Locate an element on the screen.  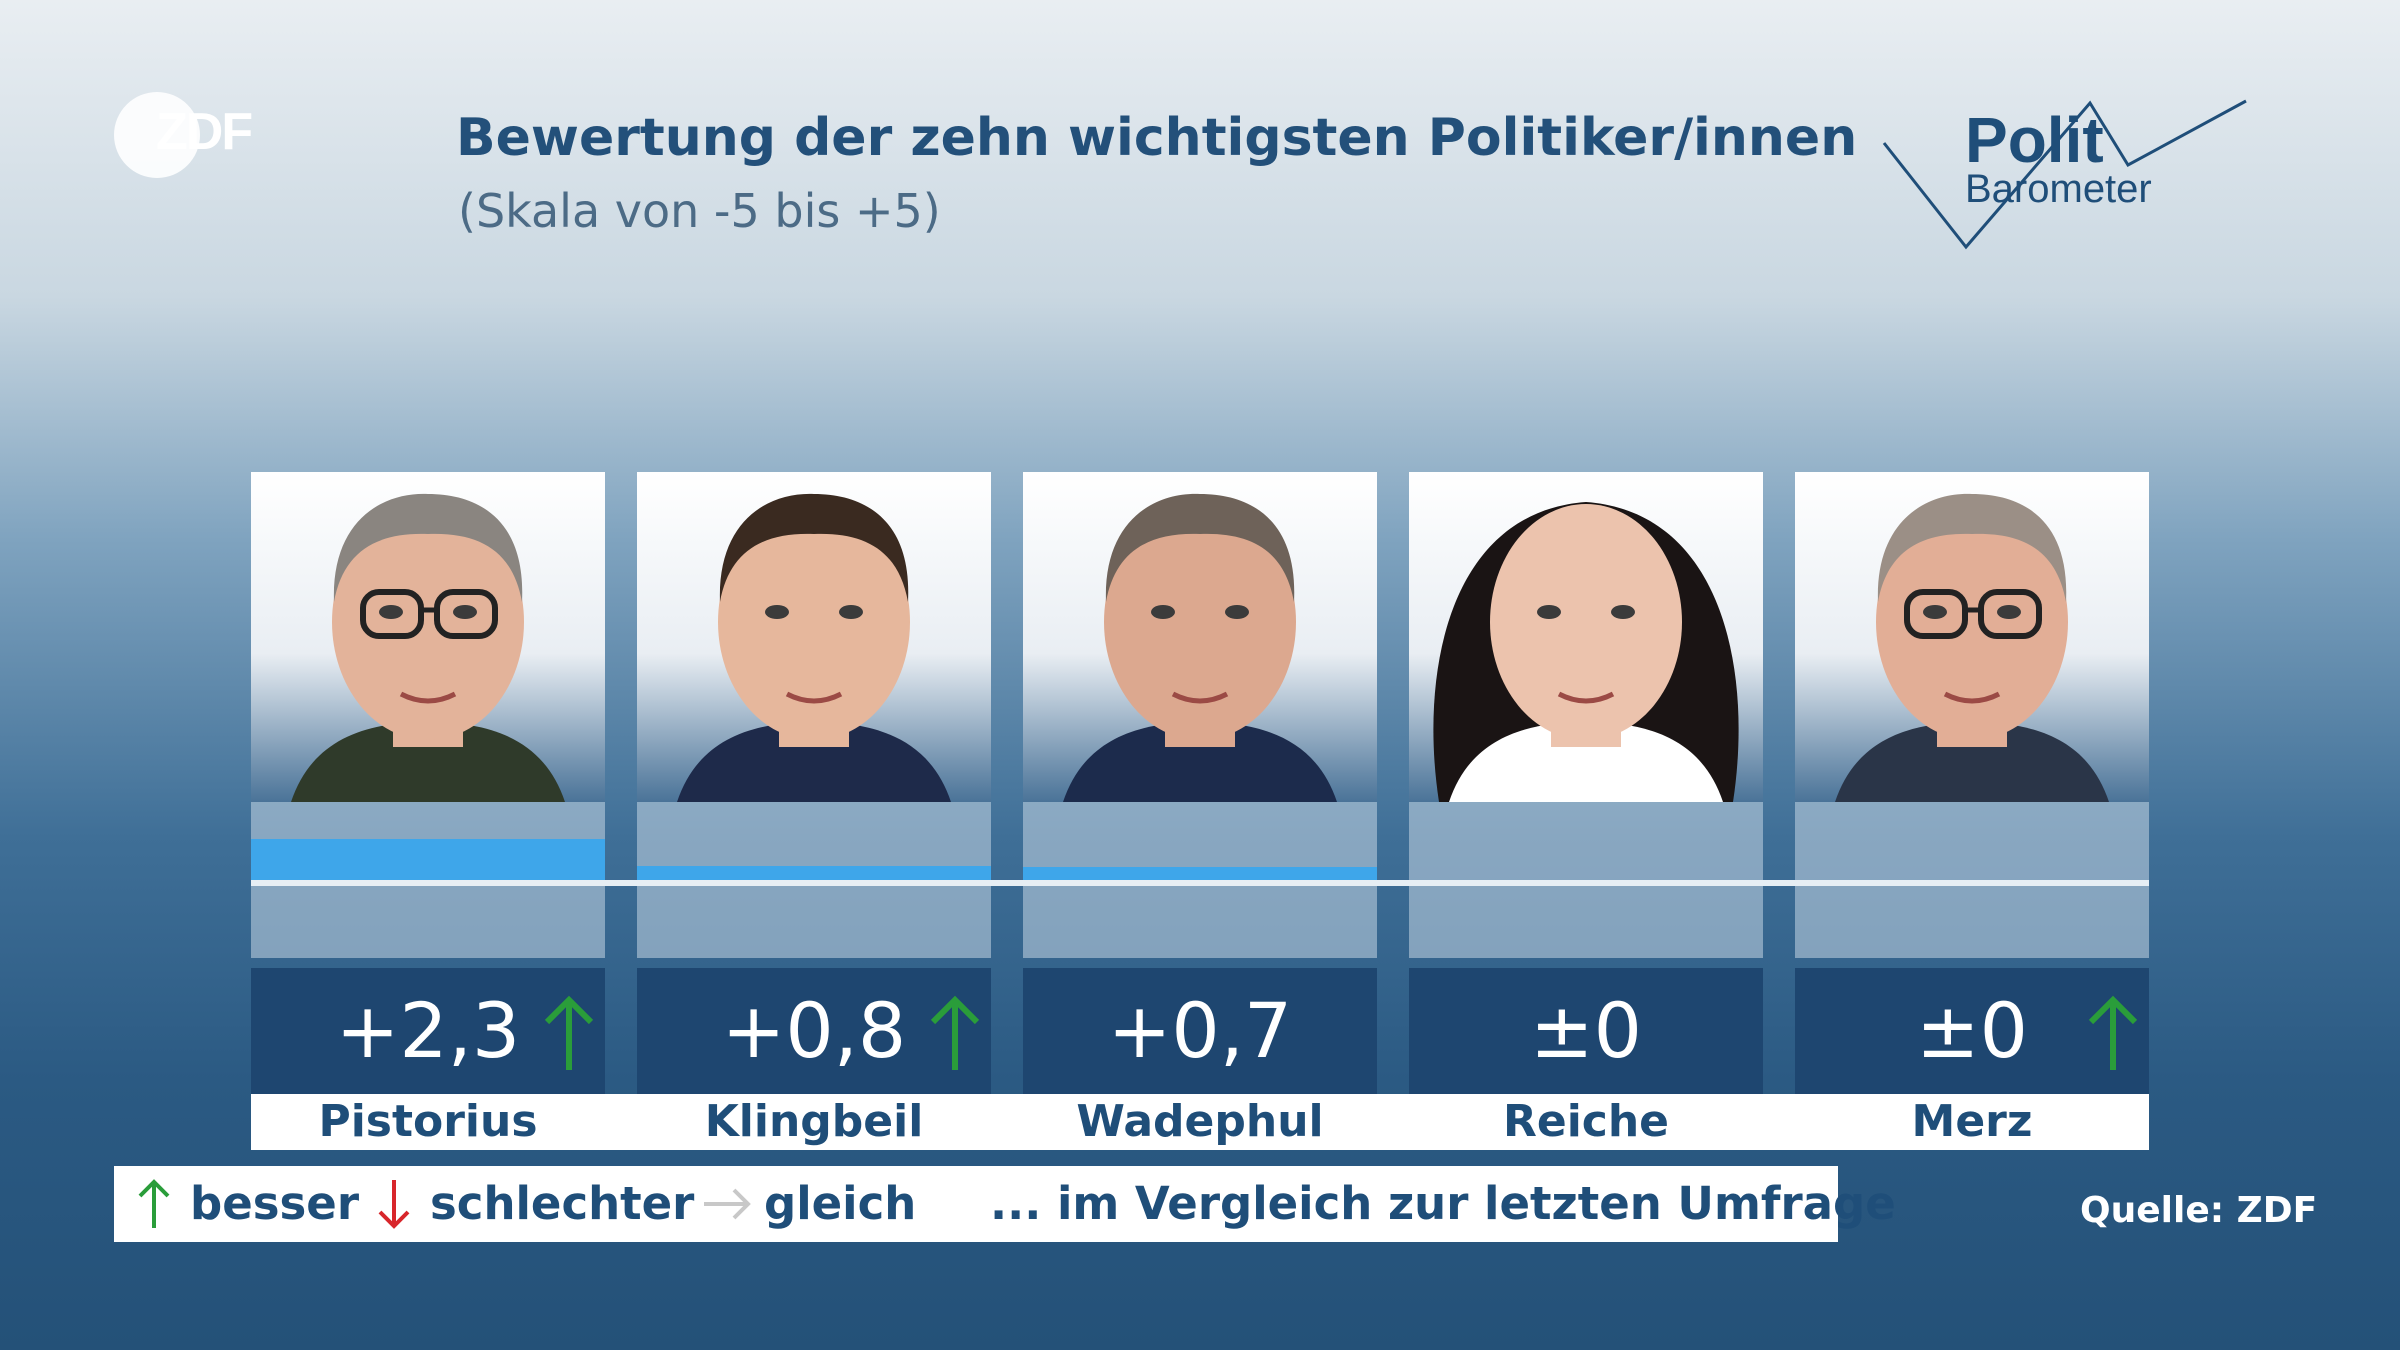
zdf-logo: ZDF is located at coordinates (197, 136).